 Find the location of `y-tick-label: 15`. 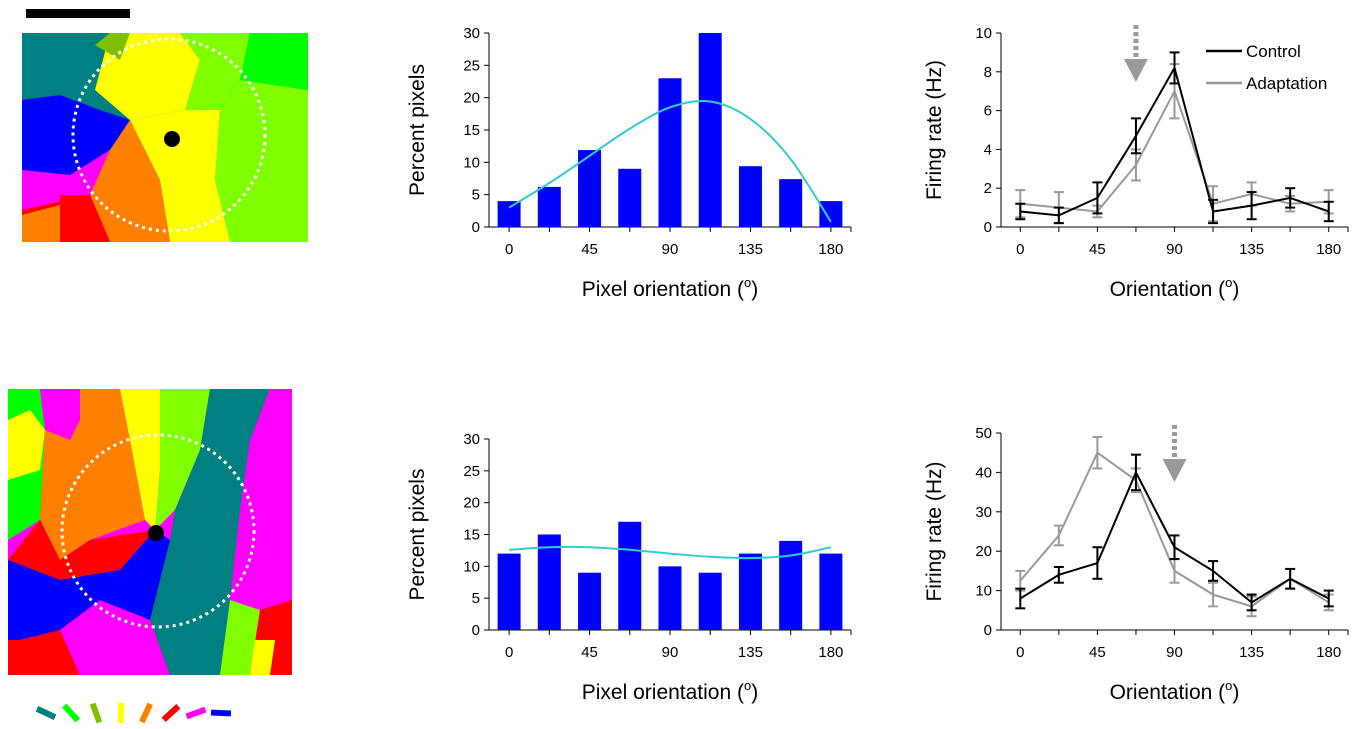

y-tick-label: 15 is located at coordinates (471, 130).